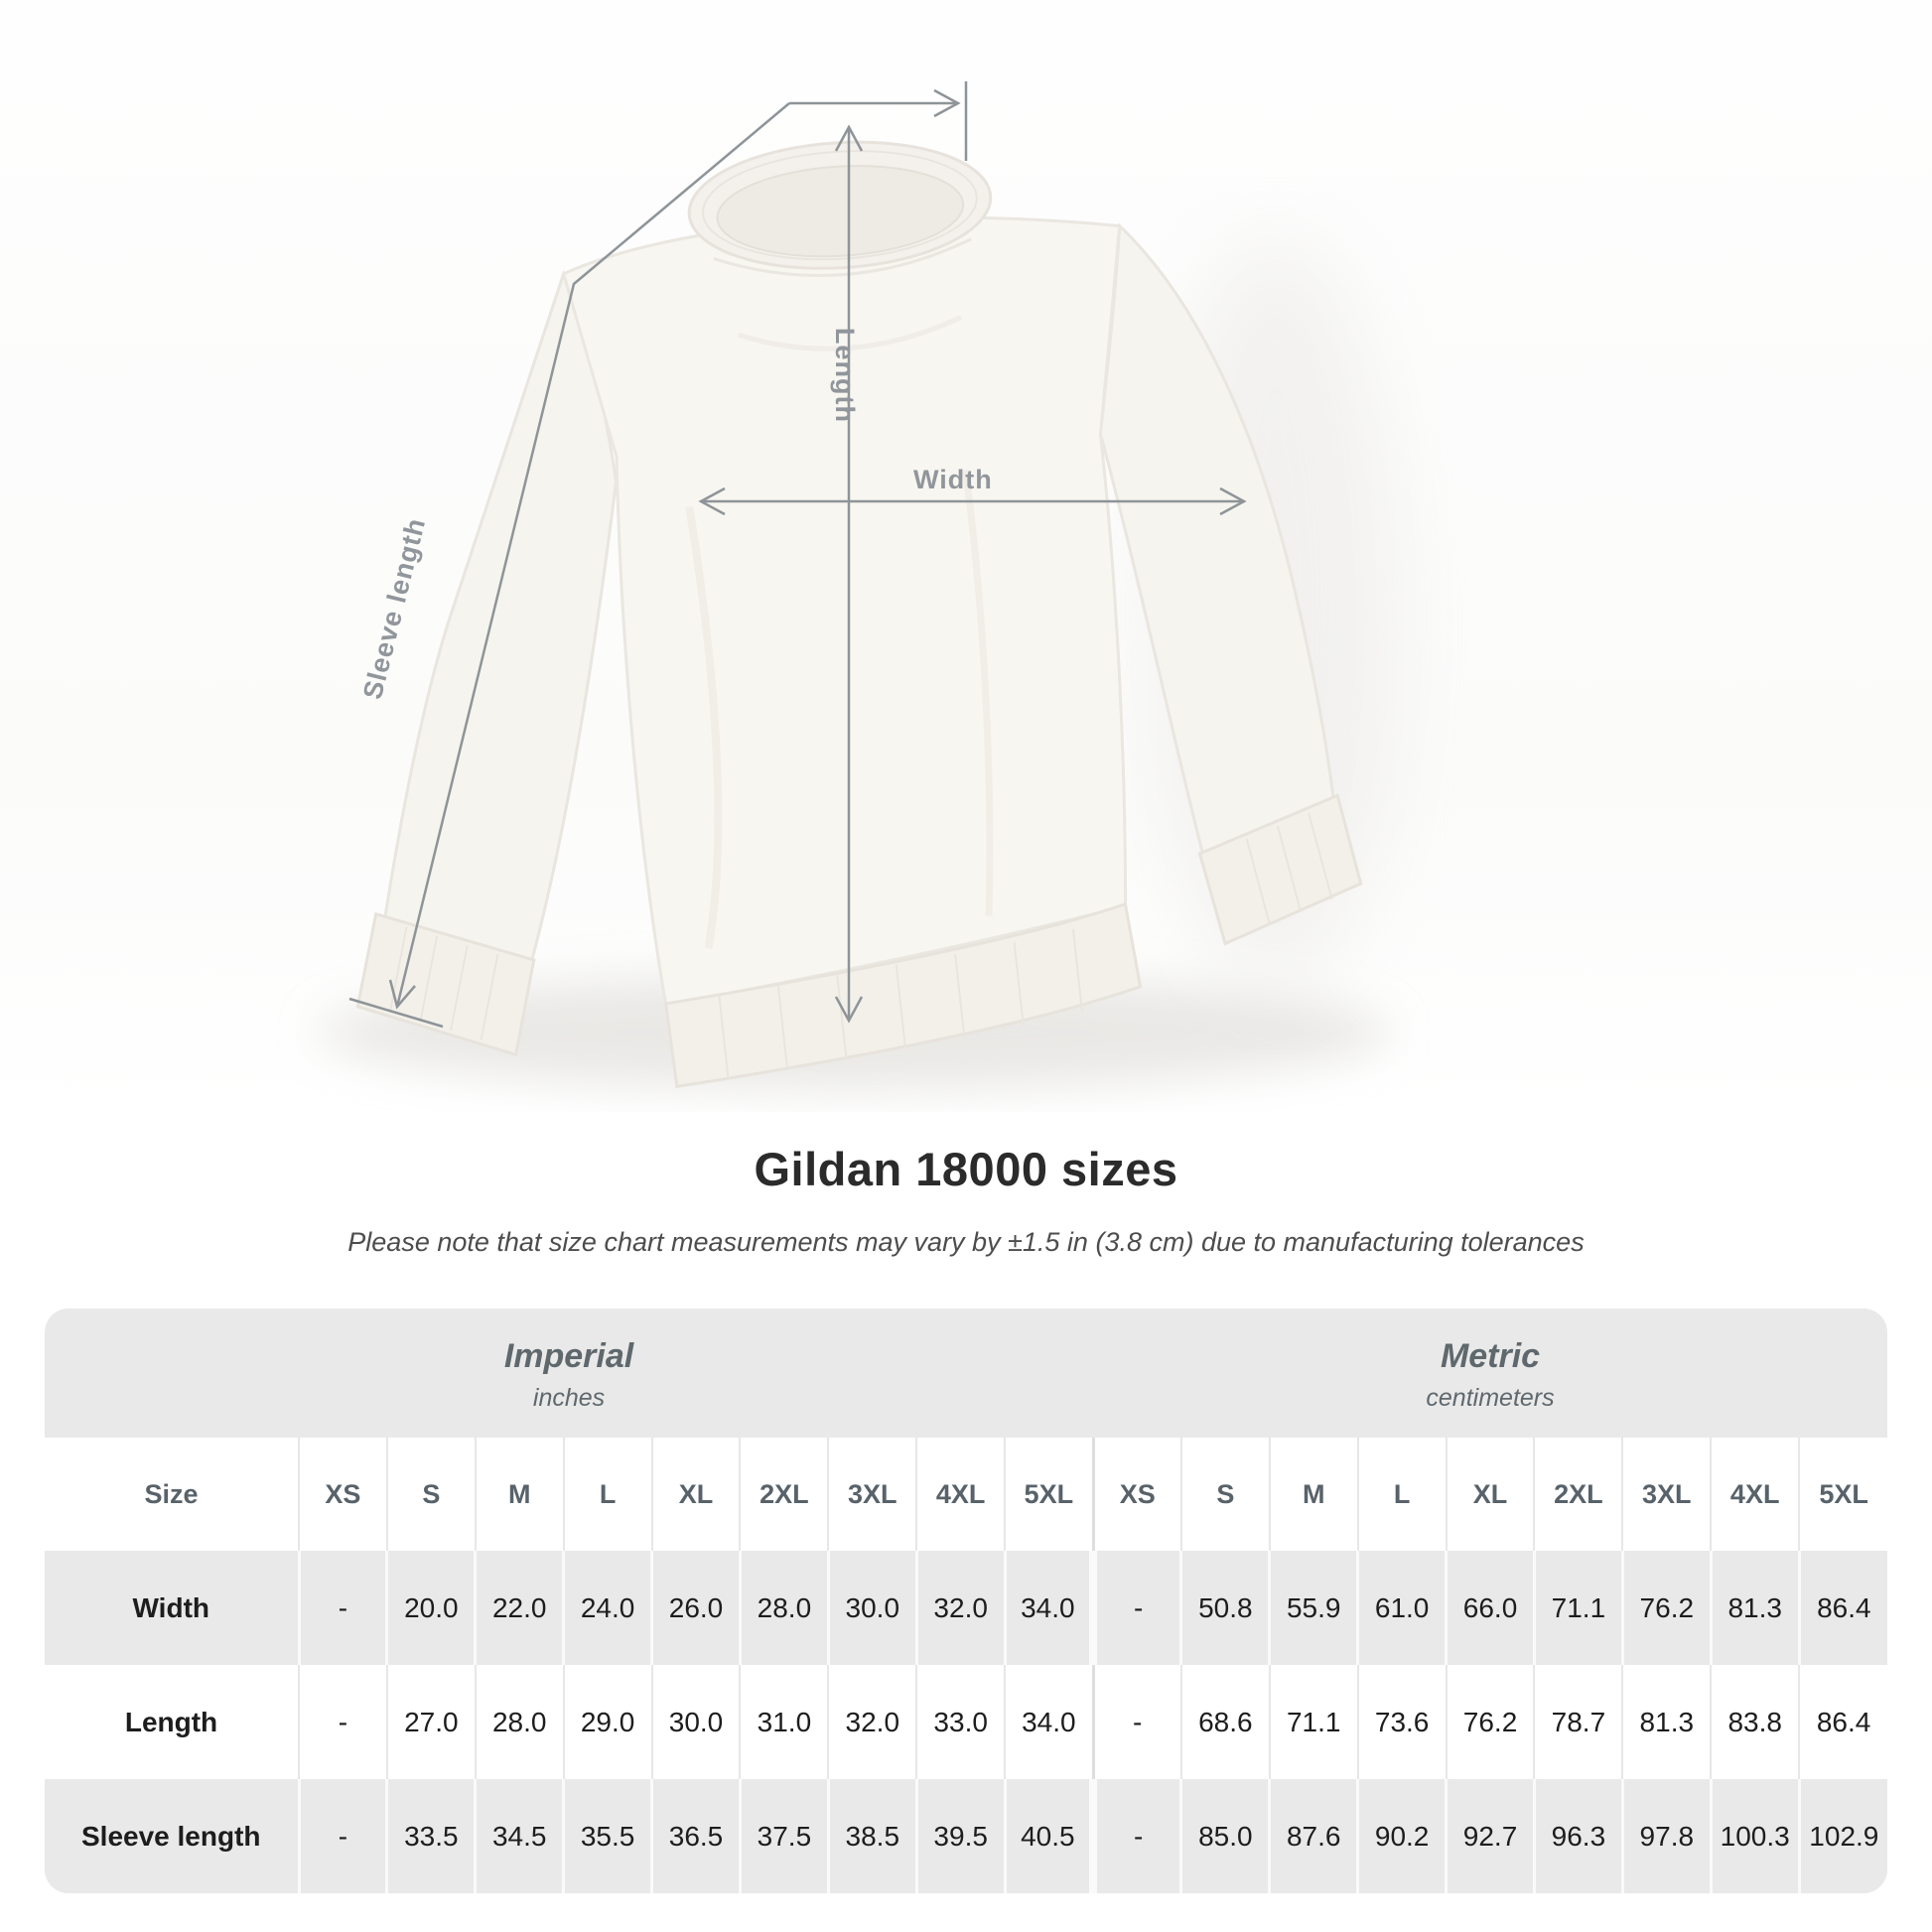 This screenshot has width=1932, height=1932. I want to click on unit-header-row: Imperial inches Metric centimeters, so click(966, 1374).